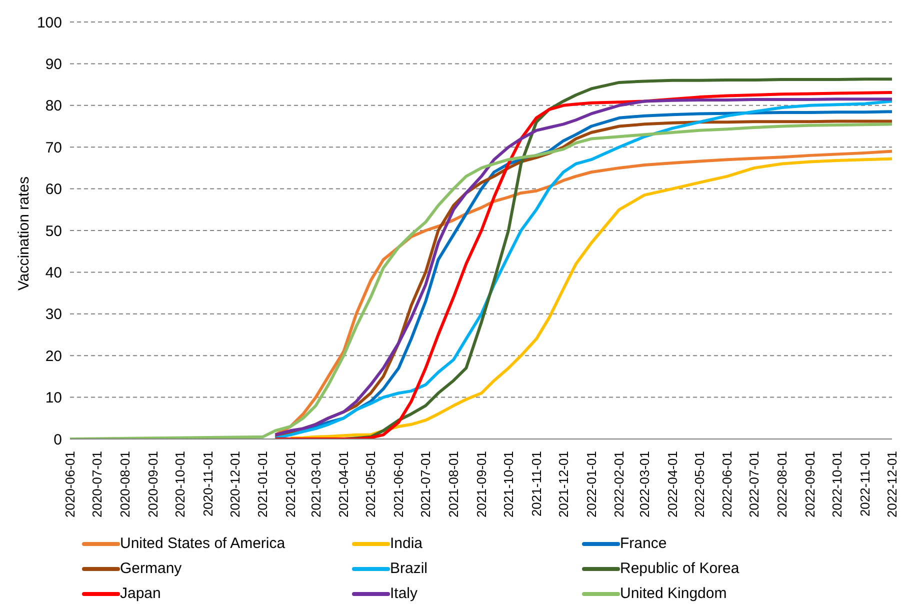  I want to click on x-tick-label: 2022-10-01, so click(837, 484).